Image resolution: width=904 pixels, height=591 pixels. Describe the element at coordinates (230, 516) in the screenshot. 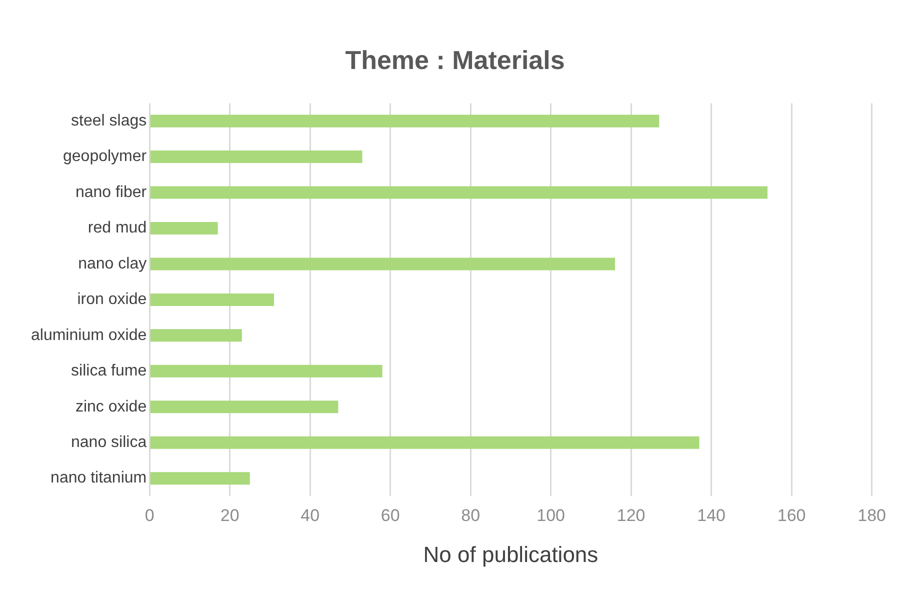

I see `x-tick-label: 20` at that location.